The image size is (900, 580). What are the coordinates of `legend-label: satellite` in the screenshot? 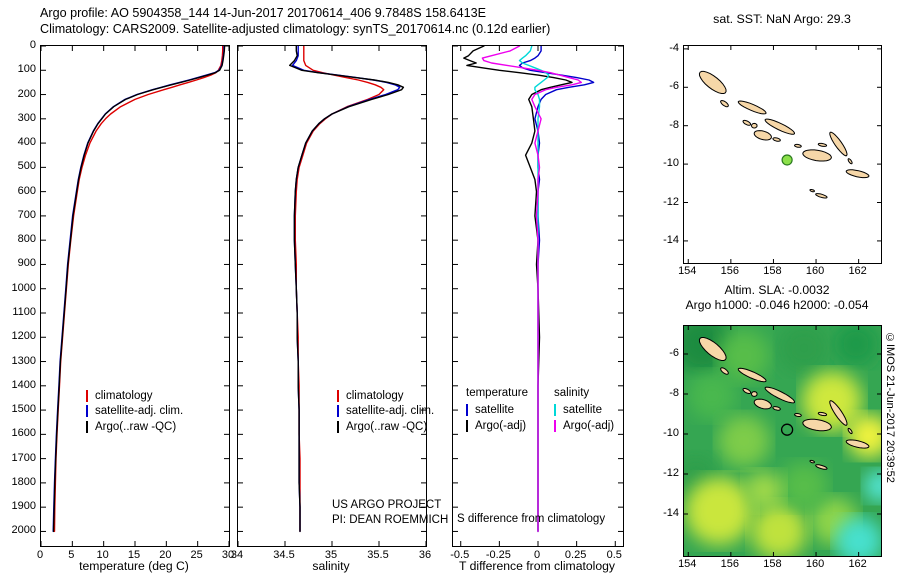 It's located at (582, 410).